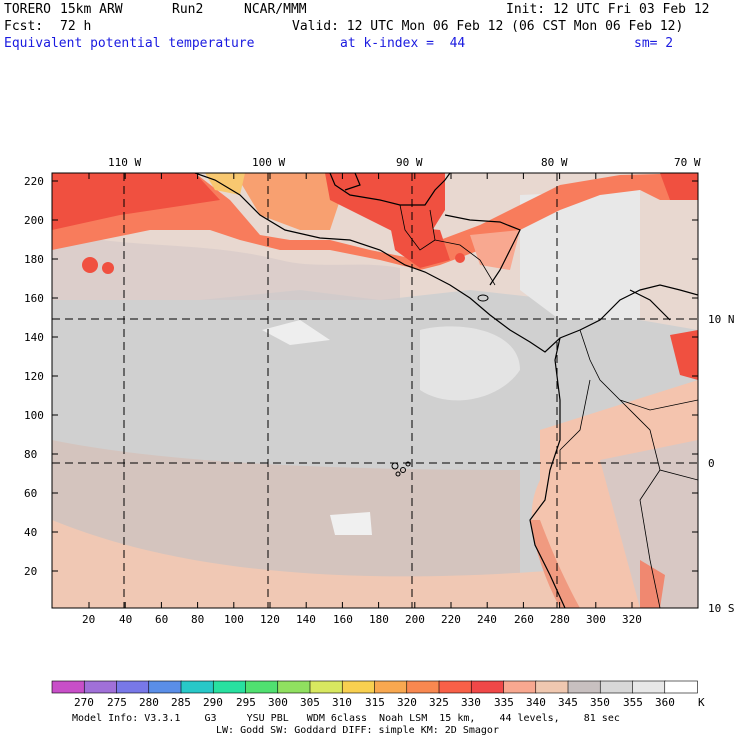 Image resolution: width=740 pixels, height=744 pixels. Describe the element at coordinates (483, 298) in the screenshot. I see `lake-nicaragua` at that location.